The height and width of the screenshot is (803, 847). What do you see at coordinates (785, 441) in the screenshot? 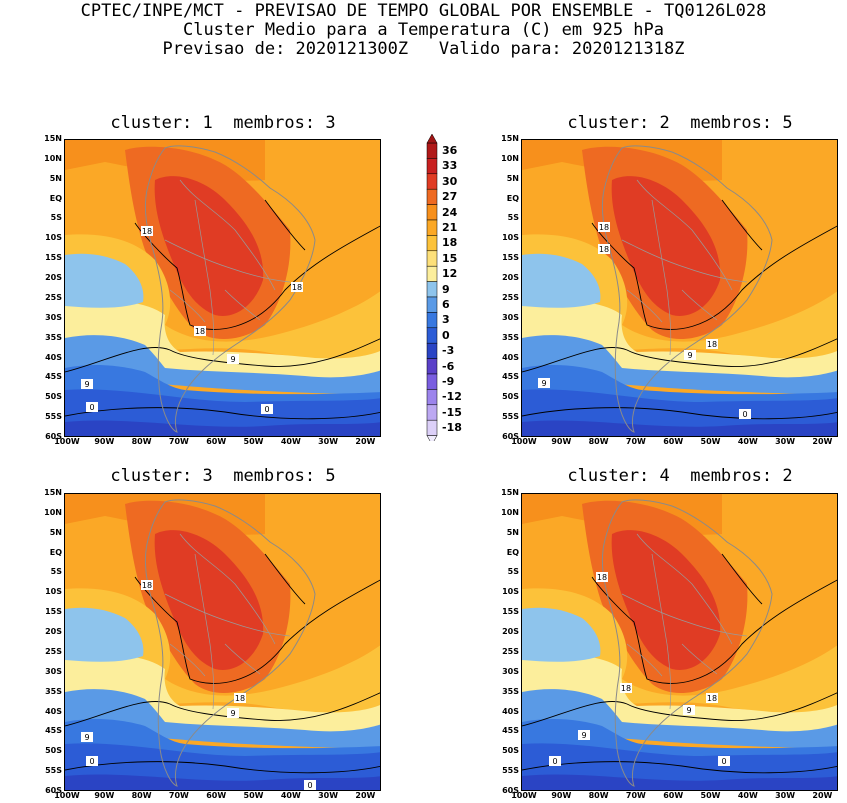
I see `lon-tick-label: 30W` at bounding box center [785, 441].